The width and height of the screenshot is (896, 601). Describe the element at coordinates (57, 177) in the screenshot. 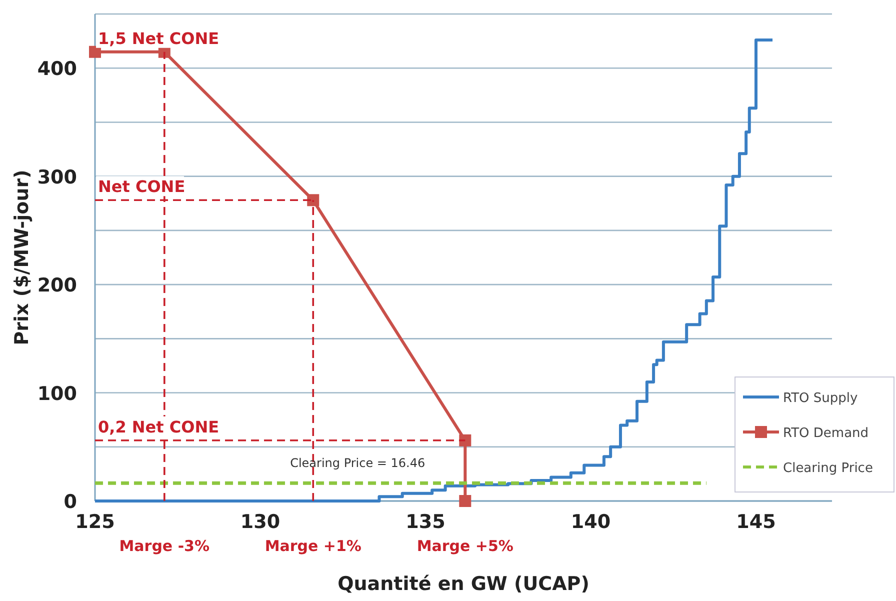

I see `y-tick-label: 300` at that location.